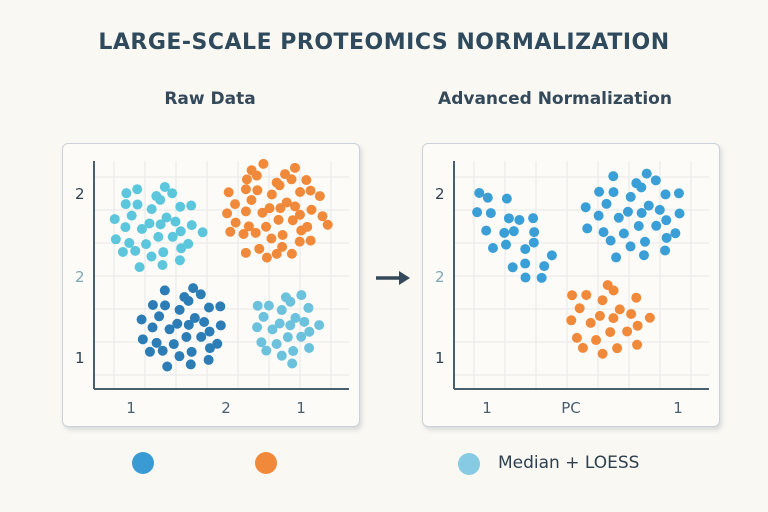 The height and width of the screenshot is (512, 768). What do you see at coordinates (143, 463) in the screenshot?
I see `legend-marker` at bounding box center [143, 463].